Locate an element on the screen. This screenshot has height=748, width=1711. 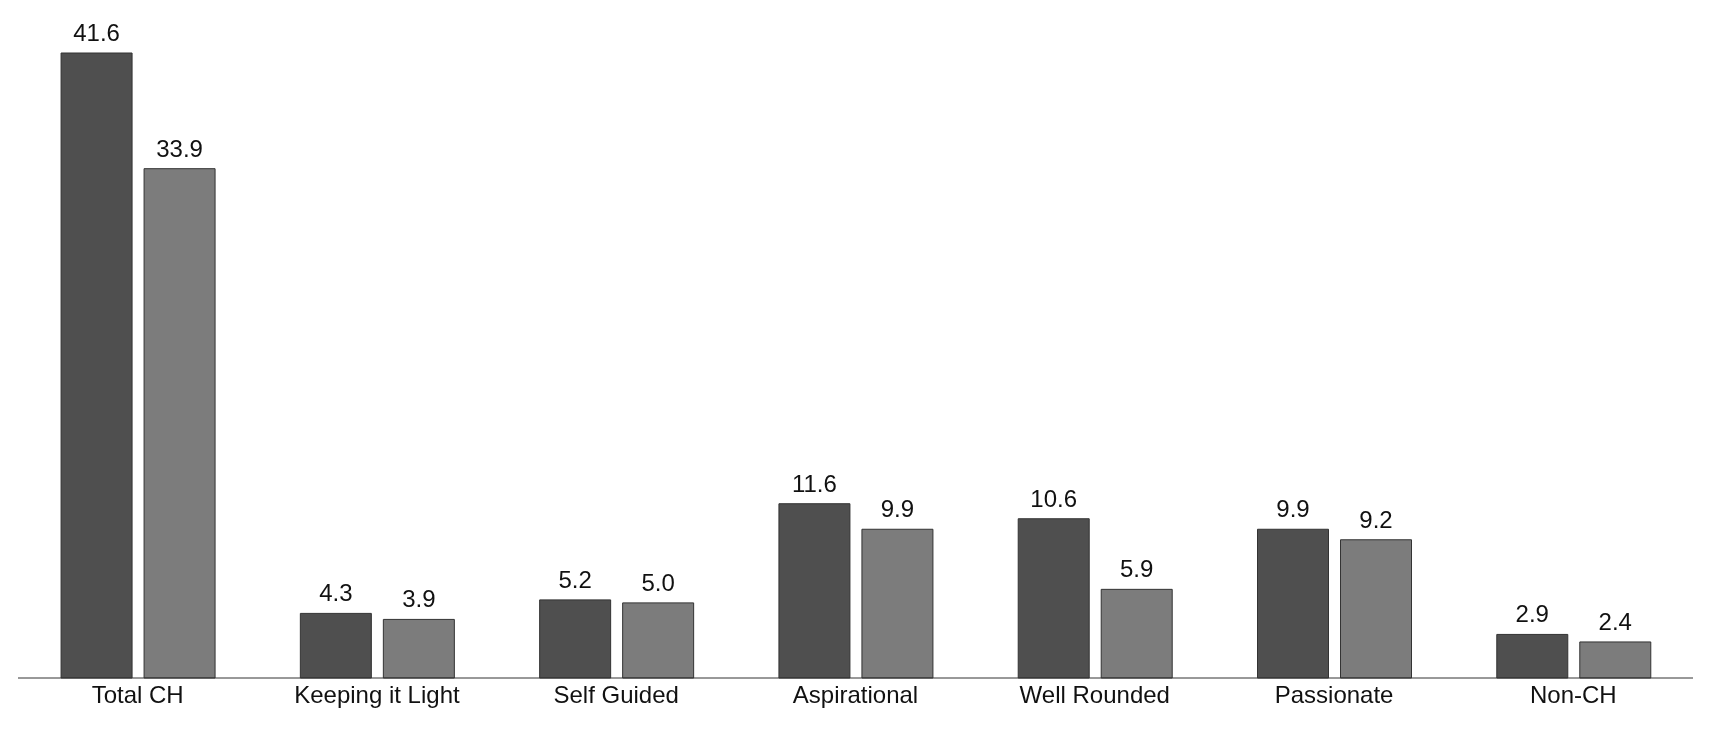
data-label: 5.9 is located at coordinates (1137, 569).